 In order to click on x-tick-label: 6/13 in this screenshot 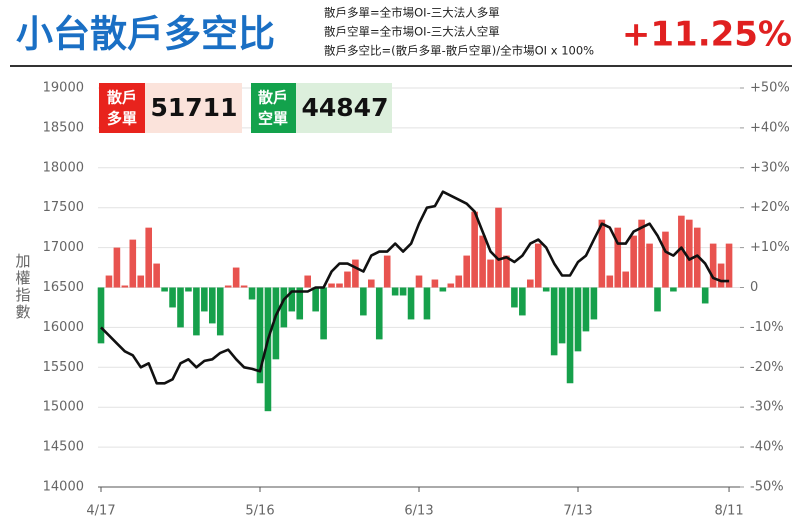, I will do `click(418, 511)`.